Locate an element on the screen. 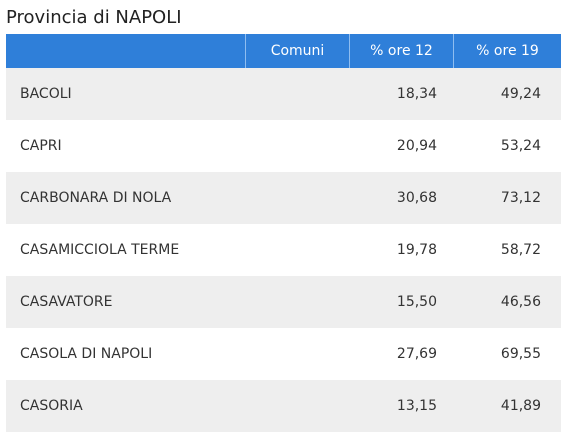 Image resolution: width=561 pixels, height=432 pixels. comune-name: CAPRI is located at coordinates (41, 146).